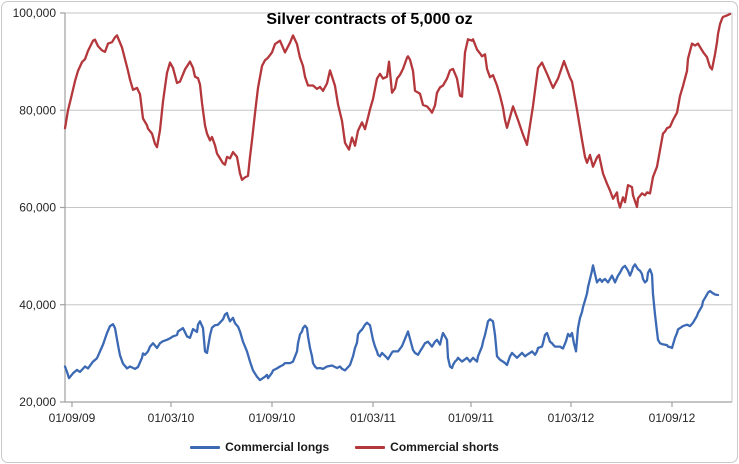 This screenshot has height=464, width=739. Describe the element at coordinates (444, 447) in the screenshot. I see `legend-label: Commercial shorts` at that location.